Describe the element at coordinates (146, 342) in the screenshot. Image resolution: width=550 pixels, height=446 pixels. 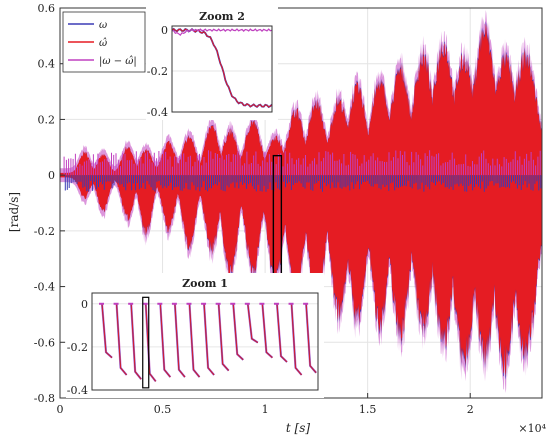
I see `zoom-1-marker` at that location.